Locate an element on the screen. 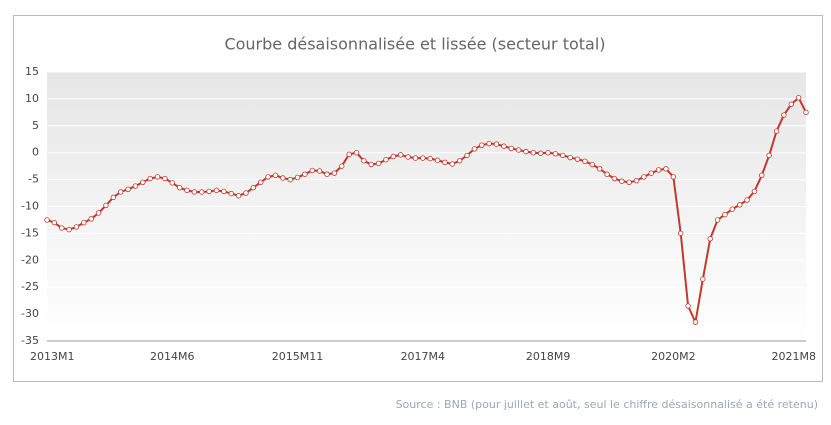 This screenshot has width=831, height=425. x-tick-label: 2013M1 is located at coordinates (52, 356).